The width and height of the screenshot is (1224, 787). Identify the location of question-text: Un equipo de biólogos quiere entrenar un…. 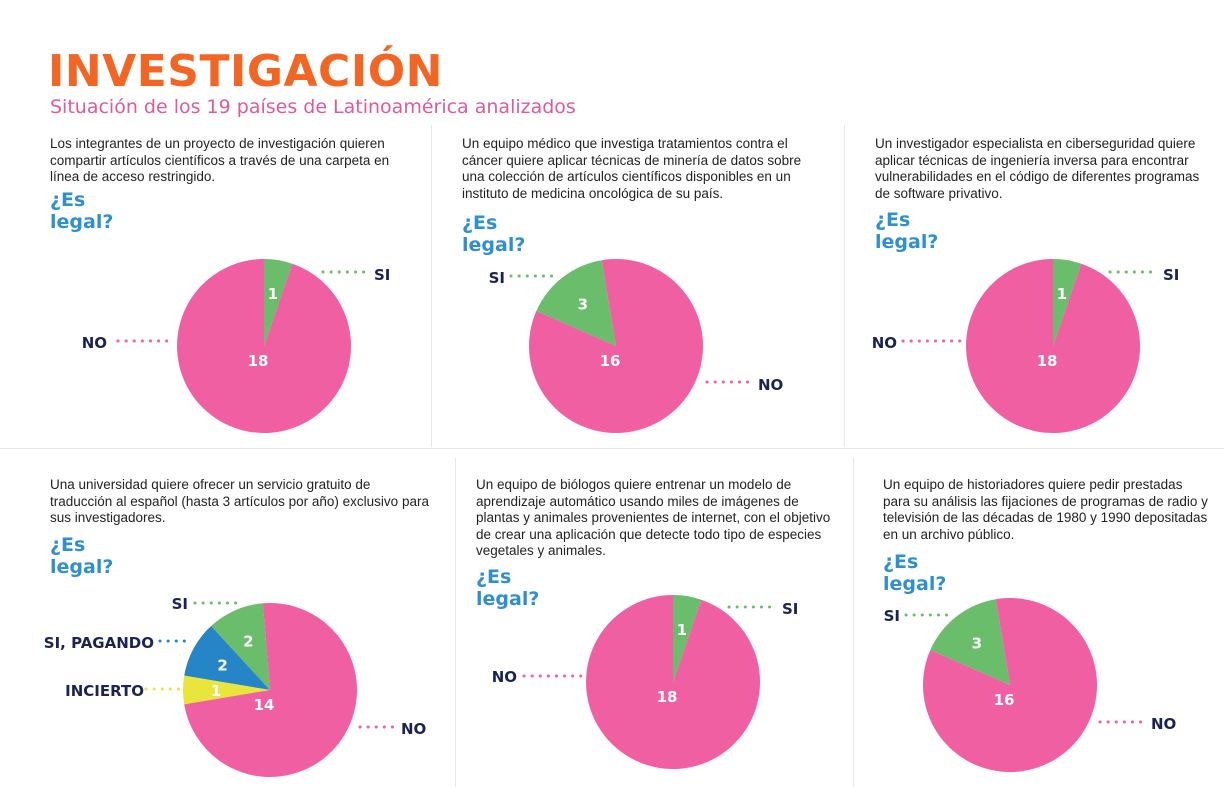
(653, 517).